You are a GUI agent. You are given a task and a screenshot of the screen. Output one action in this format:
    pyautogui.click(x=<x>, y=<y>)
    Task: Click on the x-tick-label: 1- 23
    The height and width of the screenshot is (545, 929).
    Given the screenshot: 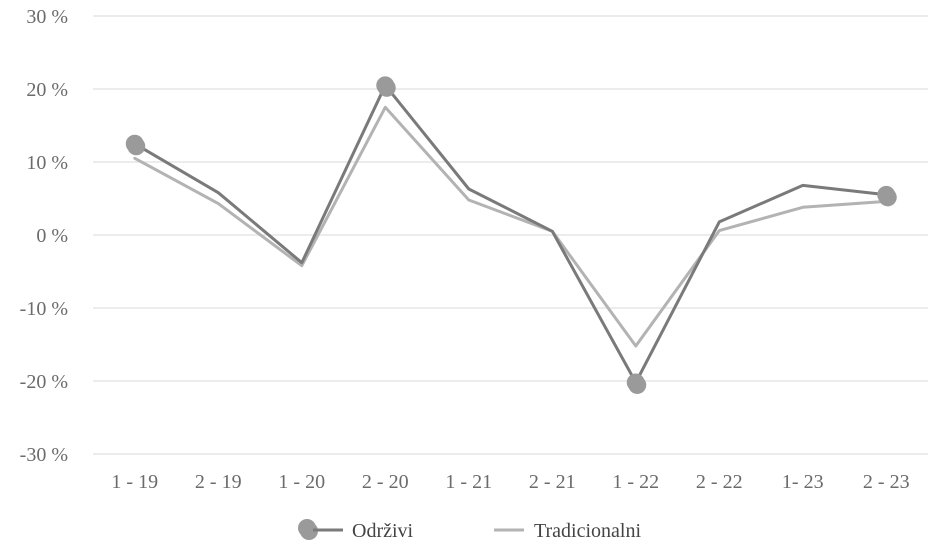 What is the action you would take?
    pyautogui.click(x=803, y=482)
    